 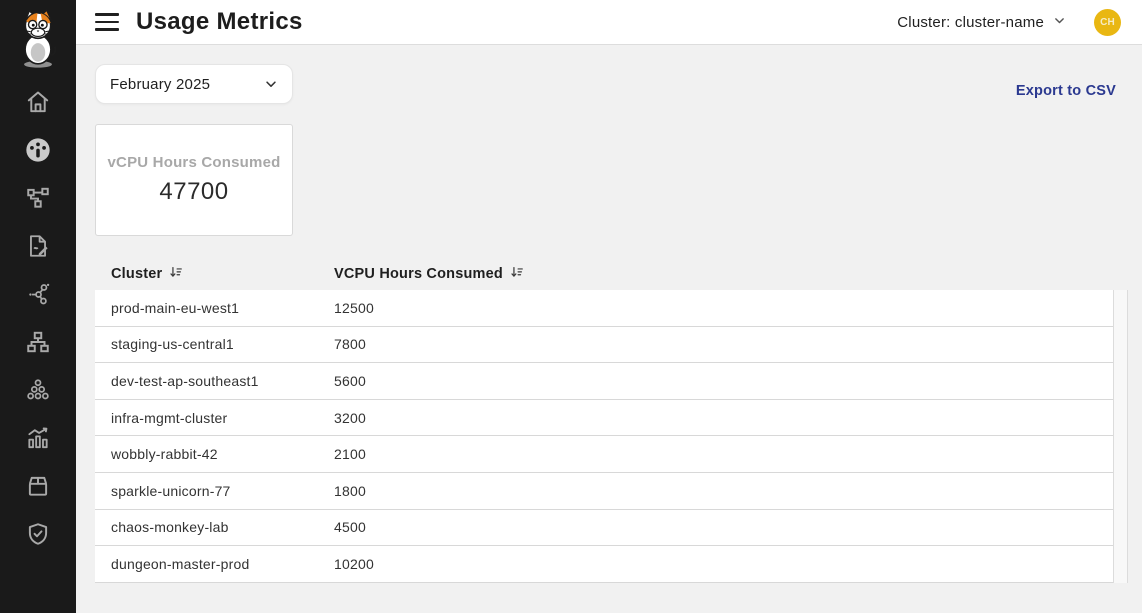 I want to click on cell-cluster-name: chaos-monkey-lab, so click(x=170, y=527).